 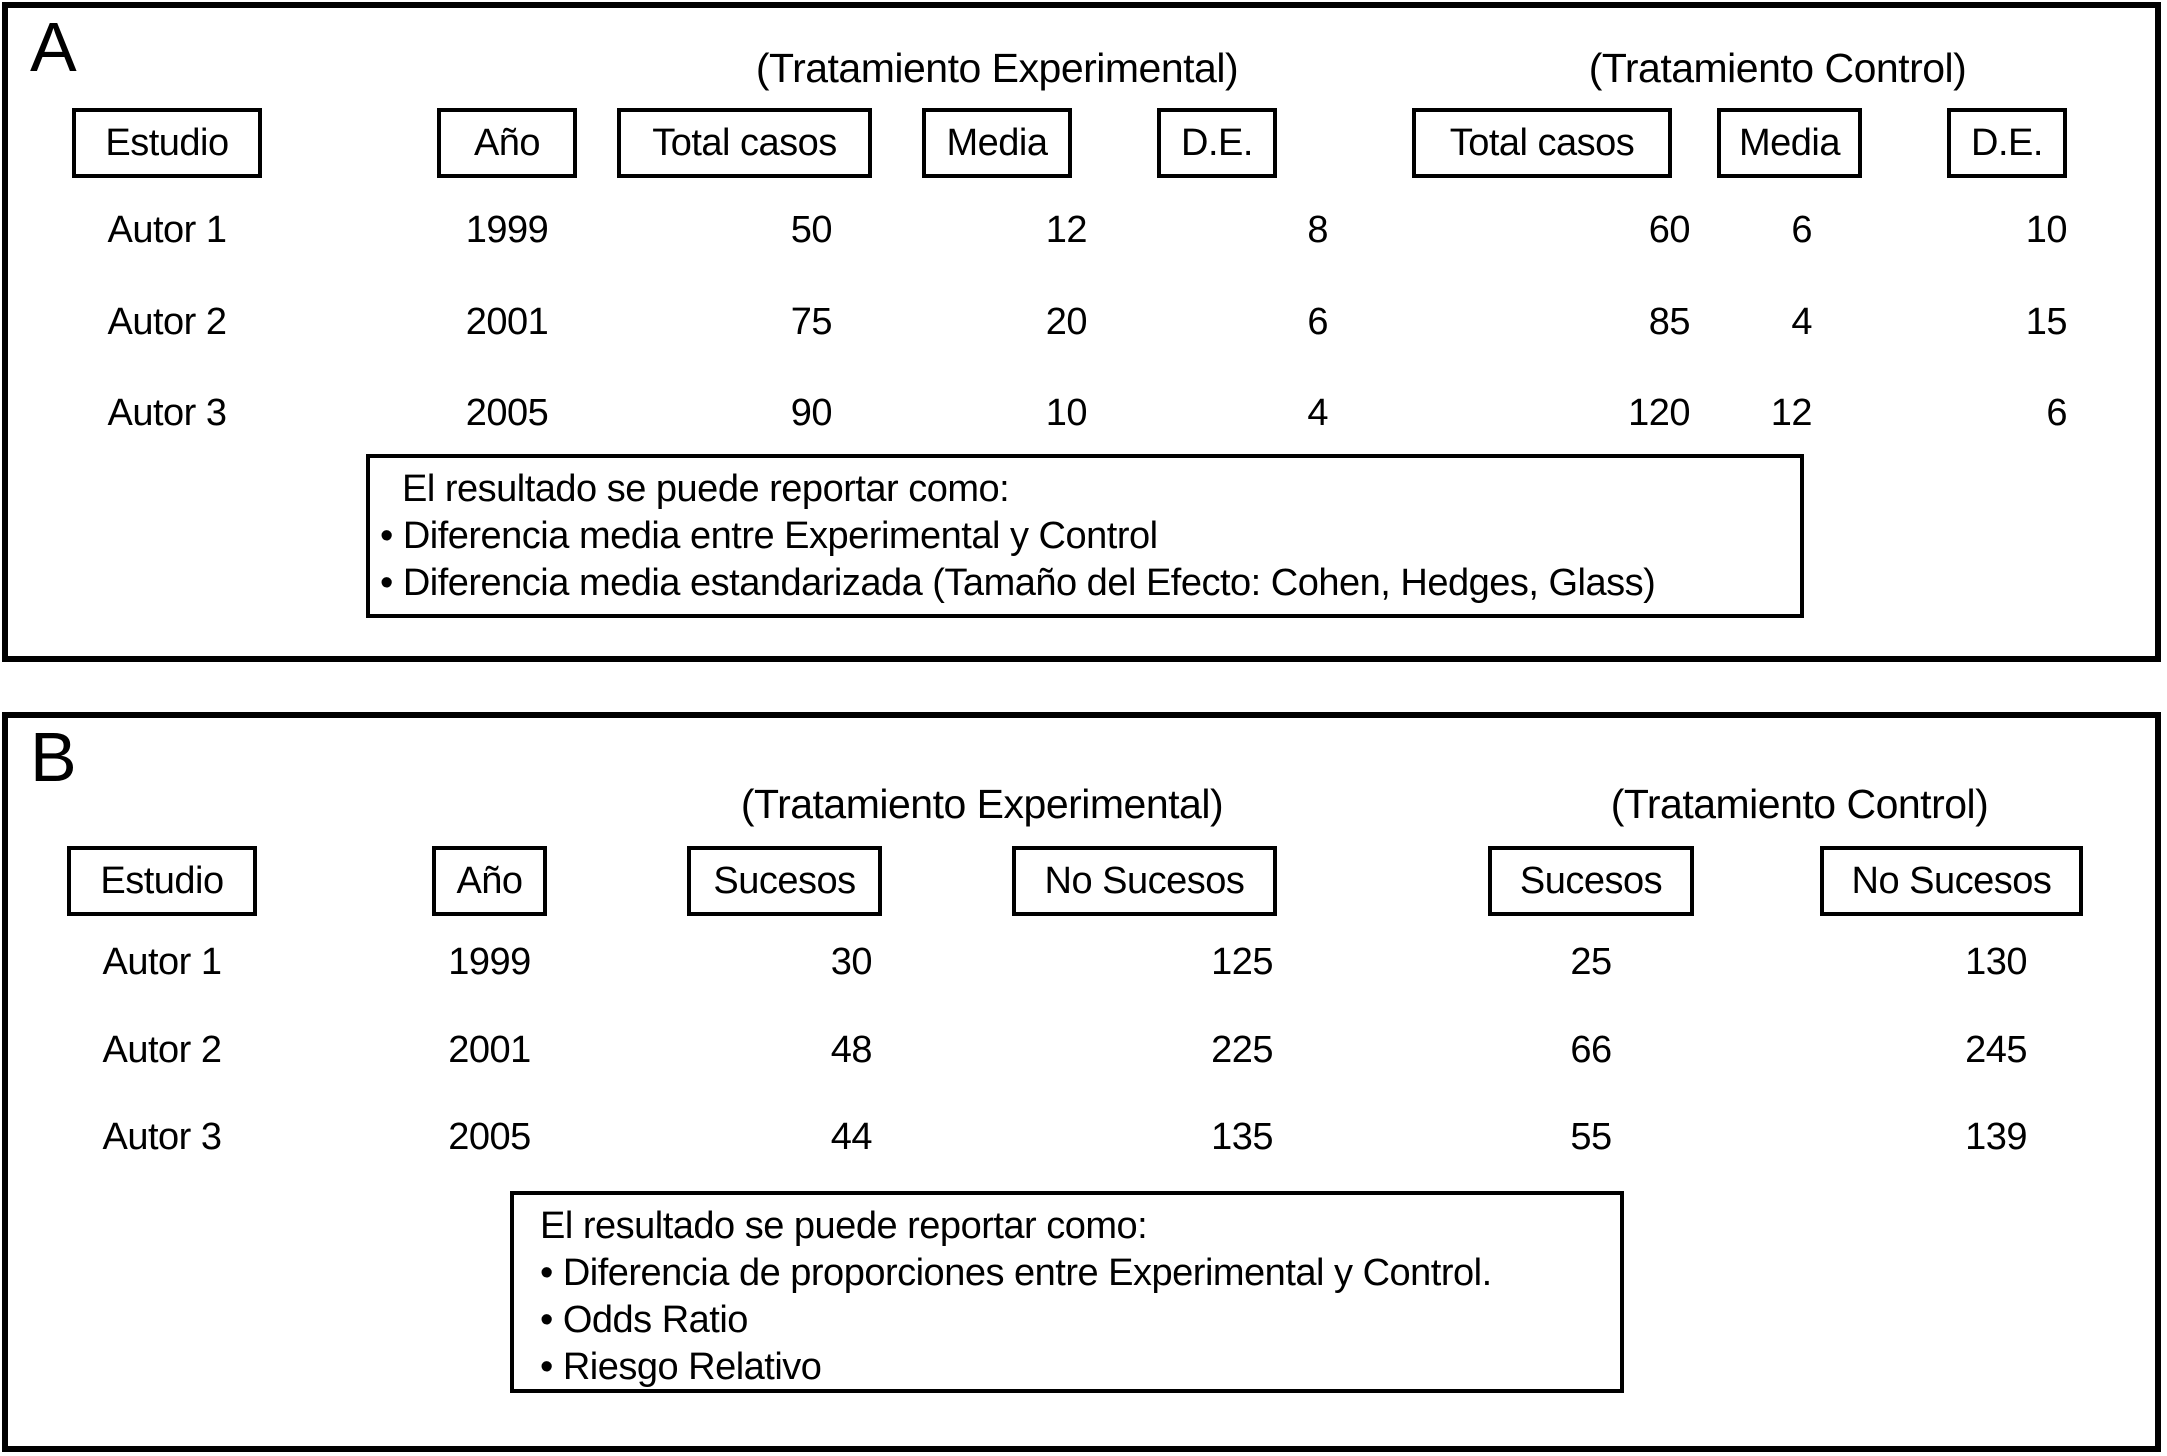 What do you see at coordinates (1996, 1050) in the screenshot?
I see `no-sucesos-ctl-cell: 245` at bounding box center [1996, 1050].